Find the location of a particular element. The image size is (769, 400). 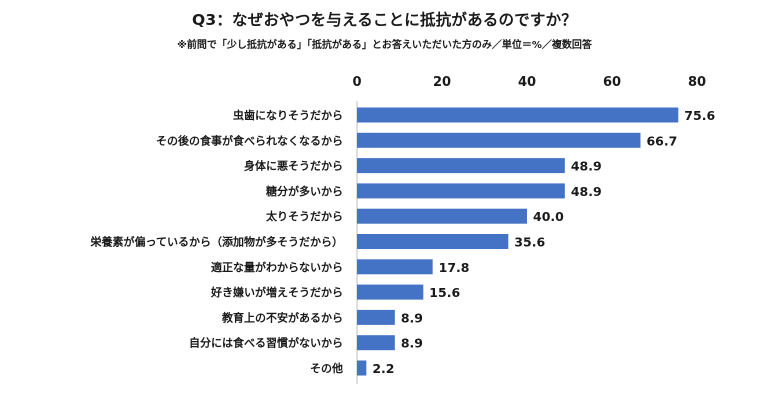

x-tick-label: 20 is located at coordinates (442, 82).